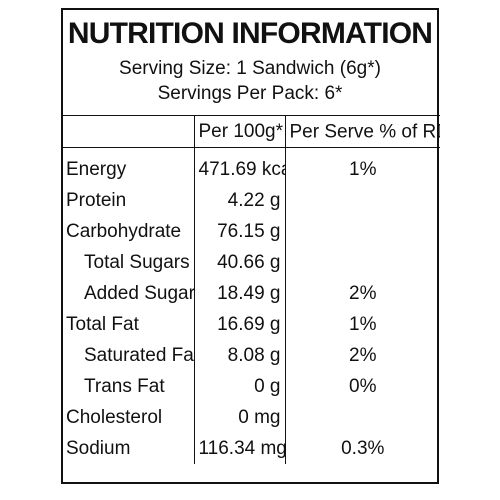 Image resolution: width=500 pixels, height=500 pixels. Describe the element at coordinates (128, 231) in the screenshot. I see `nutrient-name: Carbohydrate` at that location.